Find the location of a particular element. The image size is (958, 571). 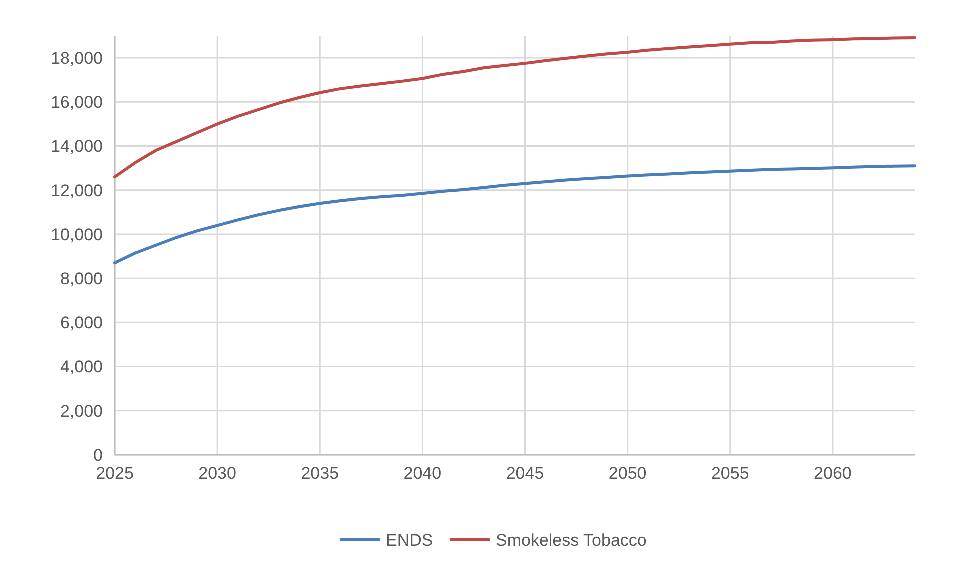

line-series is located at coordinates (515, 214).